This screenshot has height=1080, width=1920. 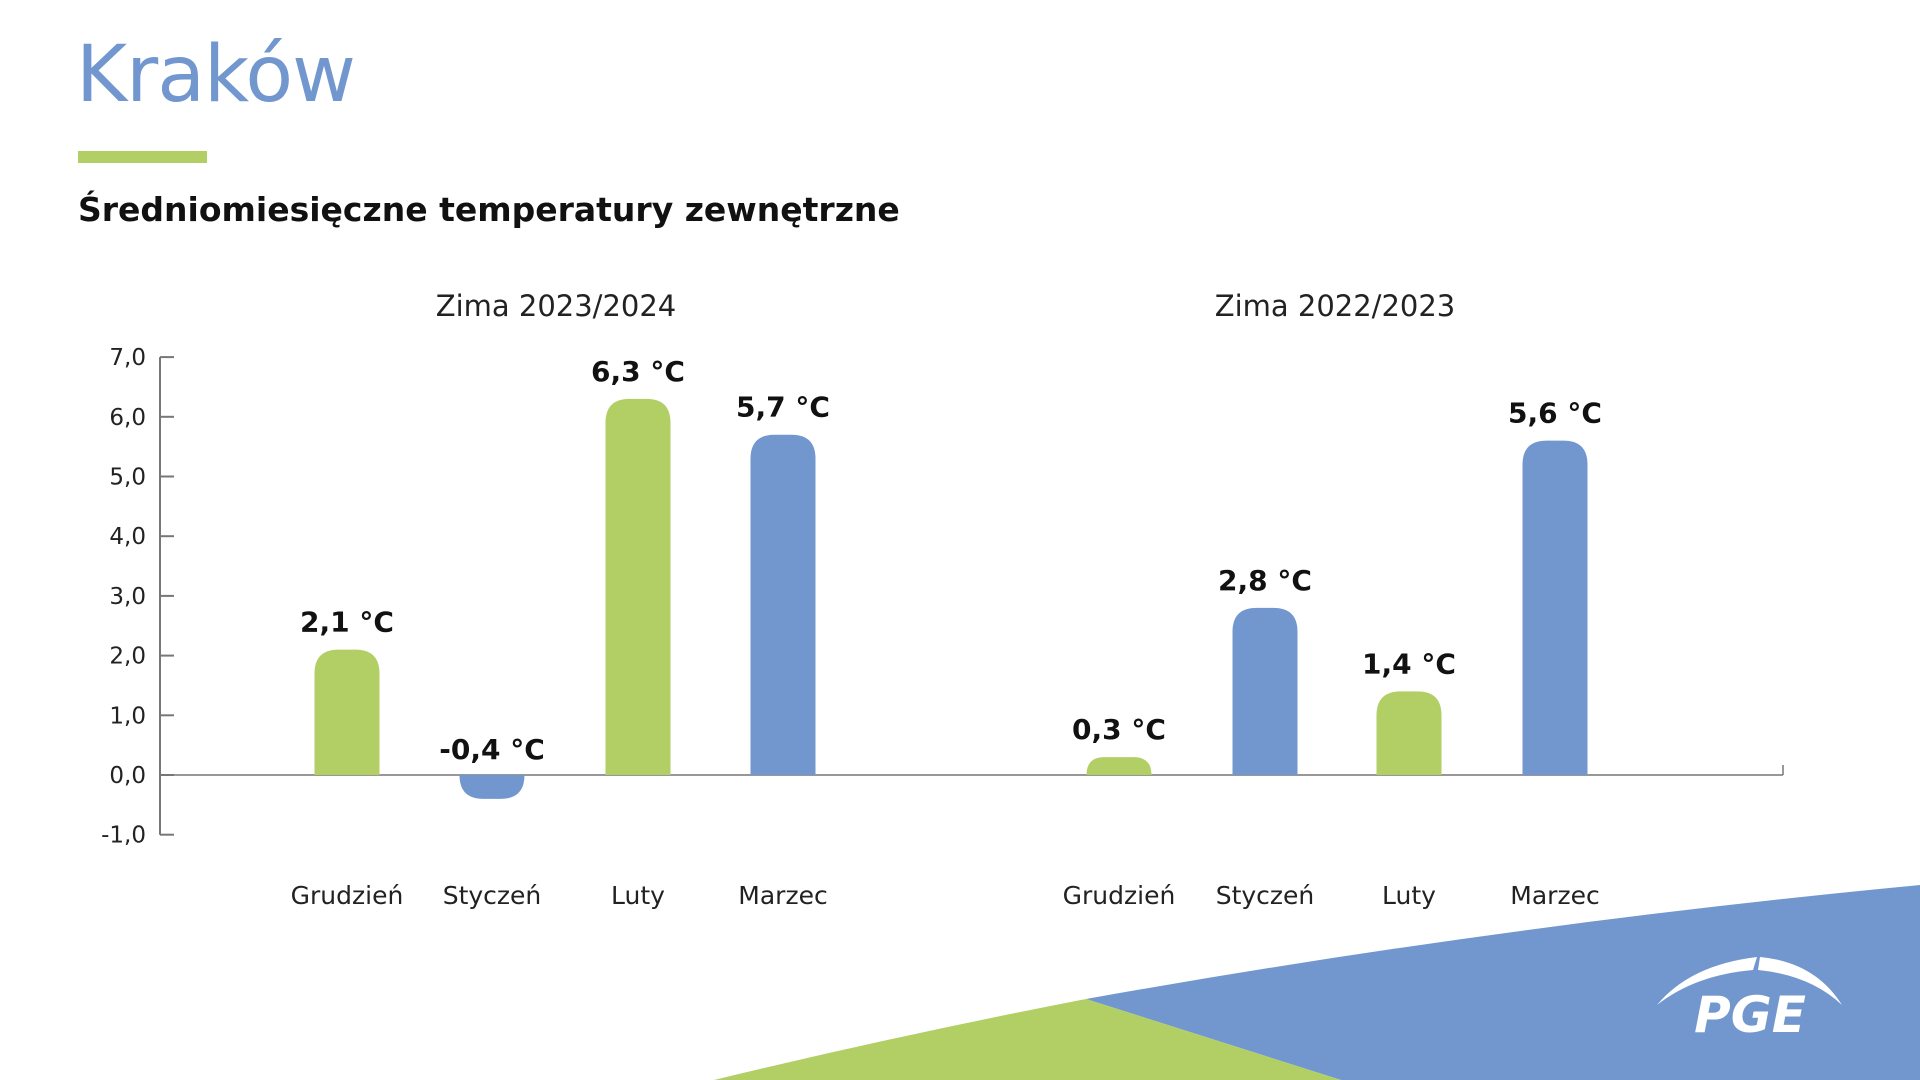 I want to click on bar-value-label: 5,6 °C, so click(x=1555, y=413).